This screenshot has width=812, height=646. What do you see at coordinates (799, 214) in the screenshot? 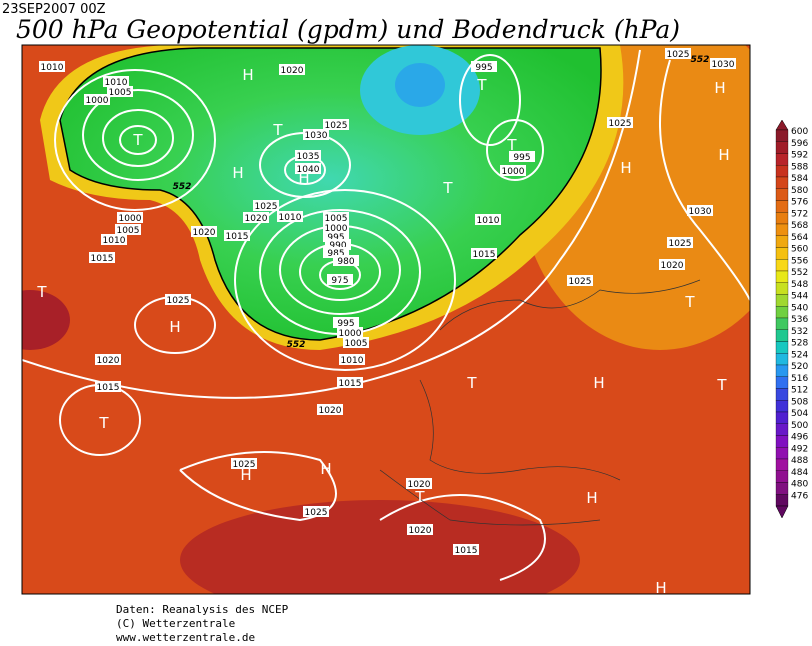
I see `colorbar-label: 572` at bounding box center [799, 214].